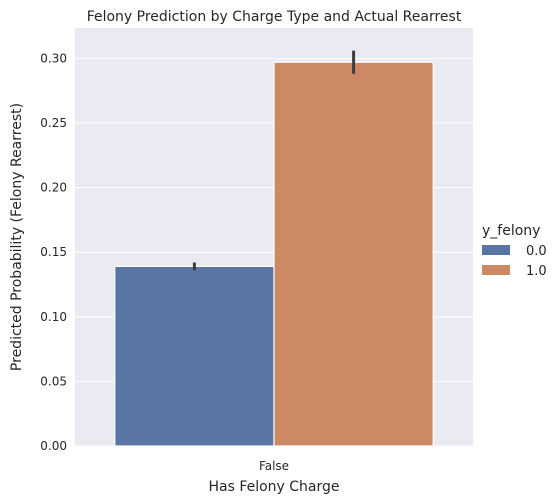 This screenshot has width=557, height=504. Describe the element at coordinates (53, 381) in the screenshot. I see `y-tick-label: 0.05` at that location.